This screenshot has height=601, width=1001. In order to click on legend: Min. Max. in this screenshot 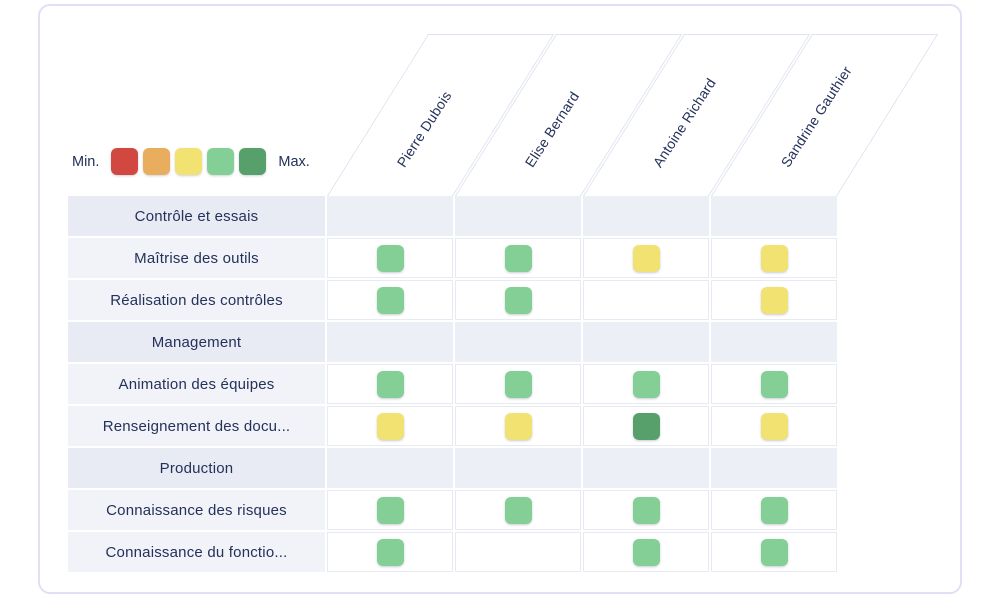, I will do `click(191, 161)`.